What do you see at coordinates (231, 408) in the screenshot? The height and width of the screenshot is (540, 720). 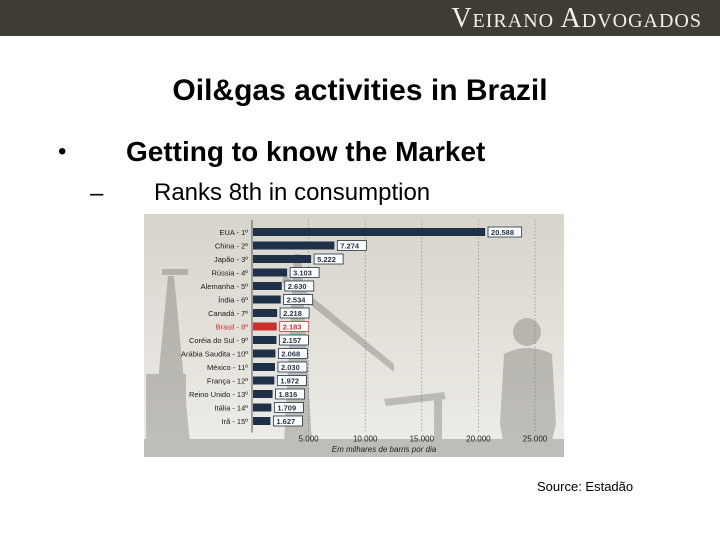 I see `category-label: Itália - 14º` at bounding box center [231, 408].